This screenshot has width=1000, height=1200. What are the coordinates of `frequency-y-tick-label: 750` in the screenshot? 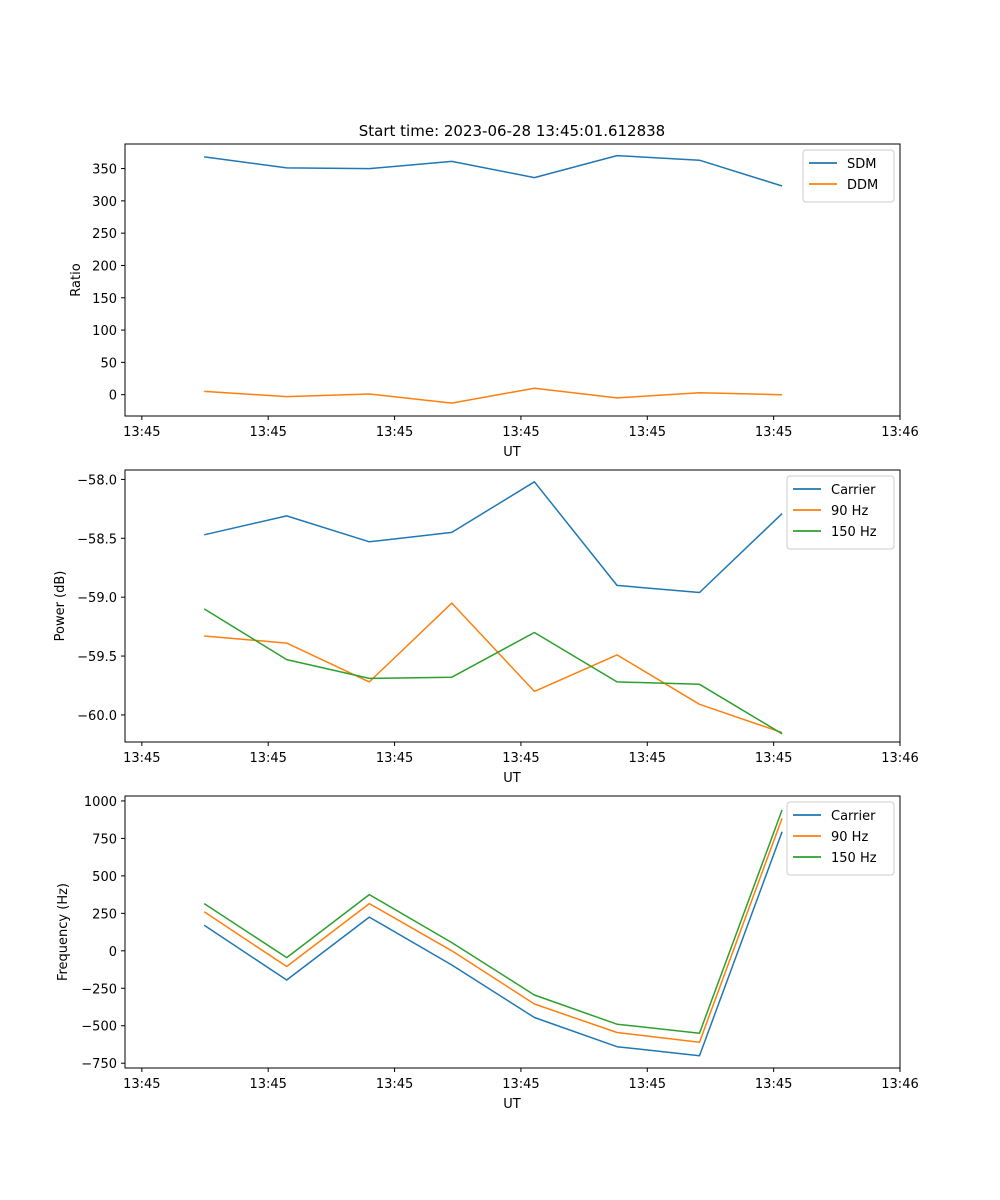 It's located at (104, 839).